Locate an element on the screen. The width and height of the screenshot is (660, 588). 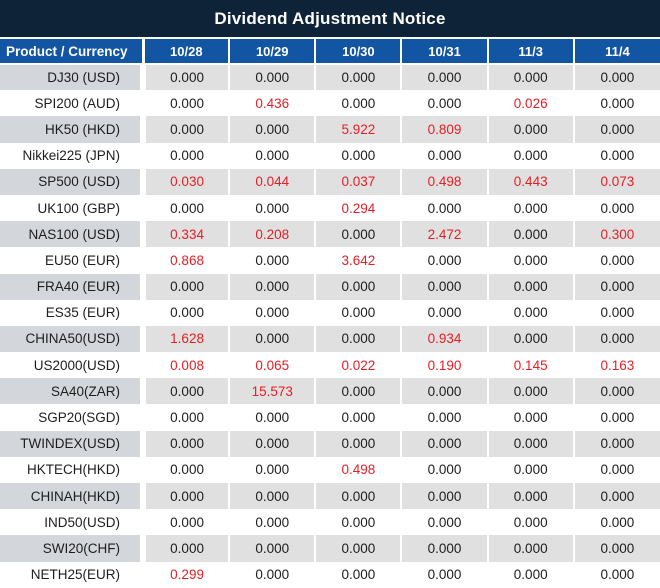
value-cell: 3.642 is located at coordinates (359, 260).